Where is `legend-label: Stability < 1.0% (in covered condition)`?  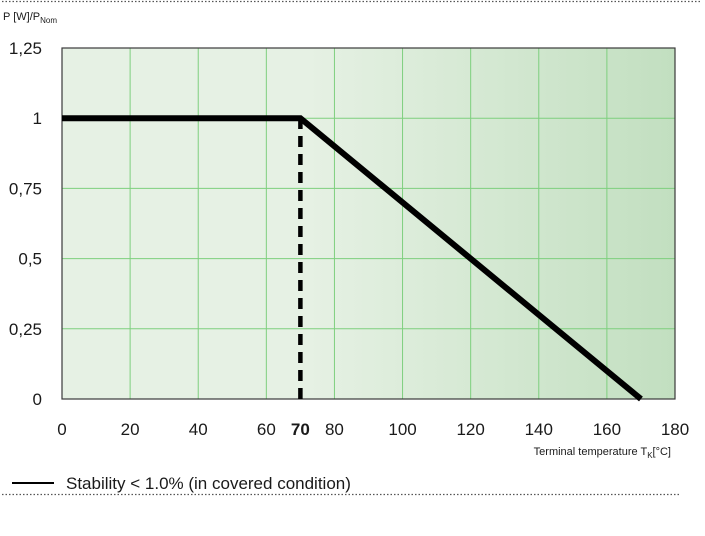
legend-label: Stability < 1.0% (in covered condition) is located at coordinates (208, 483).